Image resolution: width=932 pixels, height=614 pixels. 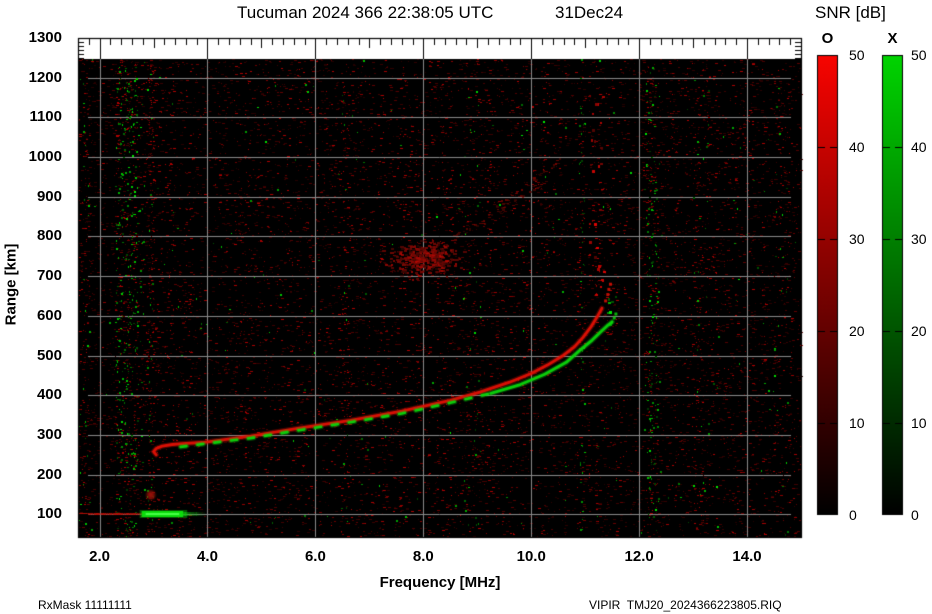 What do you see at coordinates (45, 117) in the screenshot?
I see `y-tick-label: 1100` at bounding box center [45, 117].